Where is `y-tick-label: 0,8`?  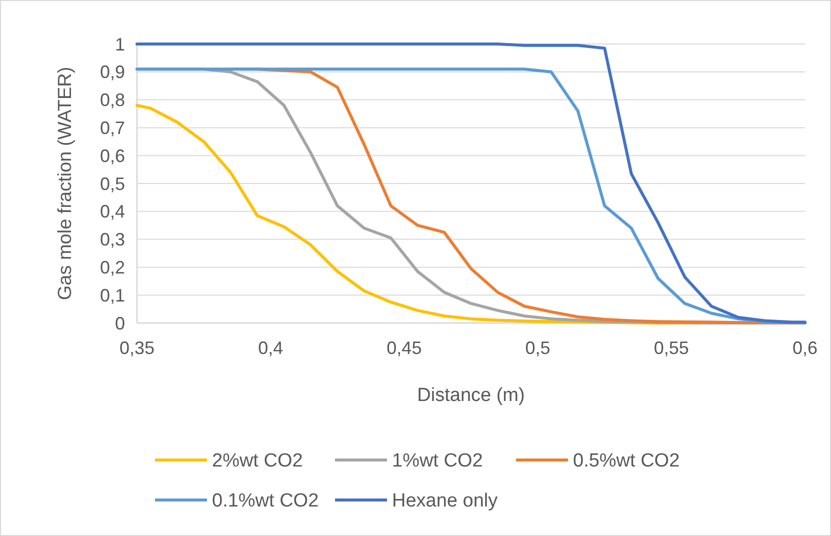
y-tick-label: 0,8 is located at coordinates (112, 100).